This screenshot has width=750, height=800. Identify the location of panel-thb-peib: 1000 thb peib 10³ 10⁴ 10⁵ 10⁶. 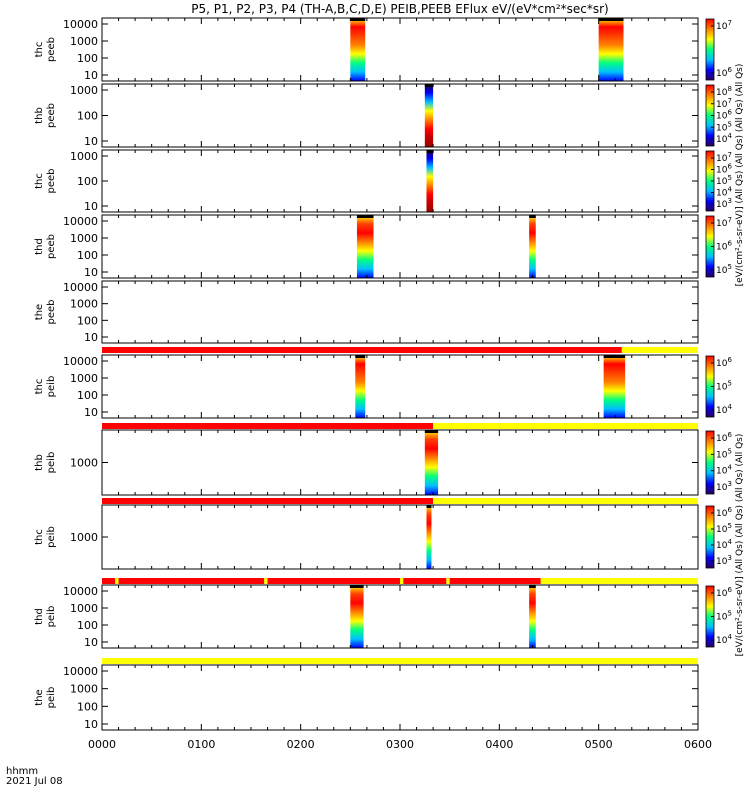
(383, 459).